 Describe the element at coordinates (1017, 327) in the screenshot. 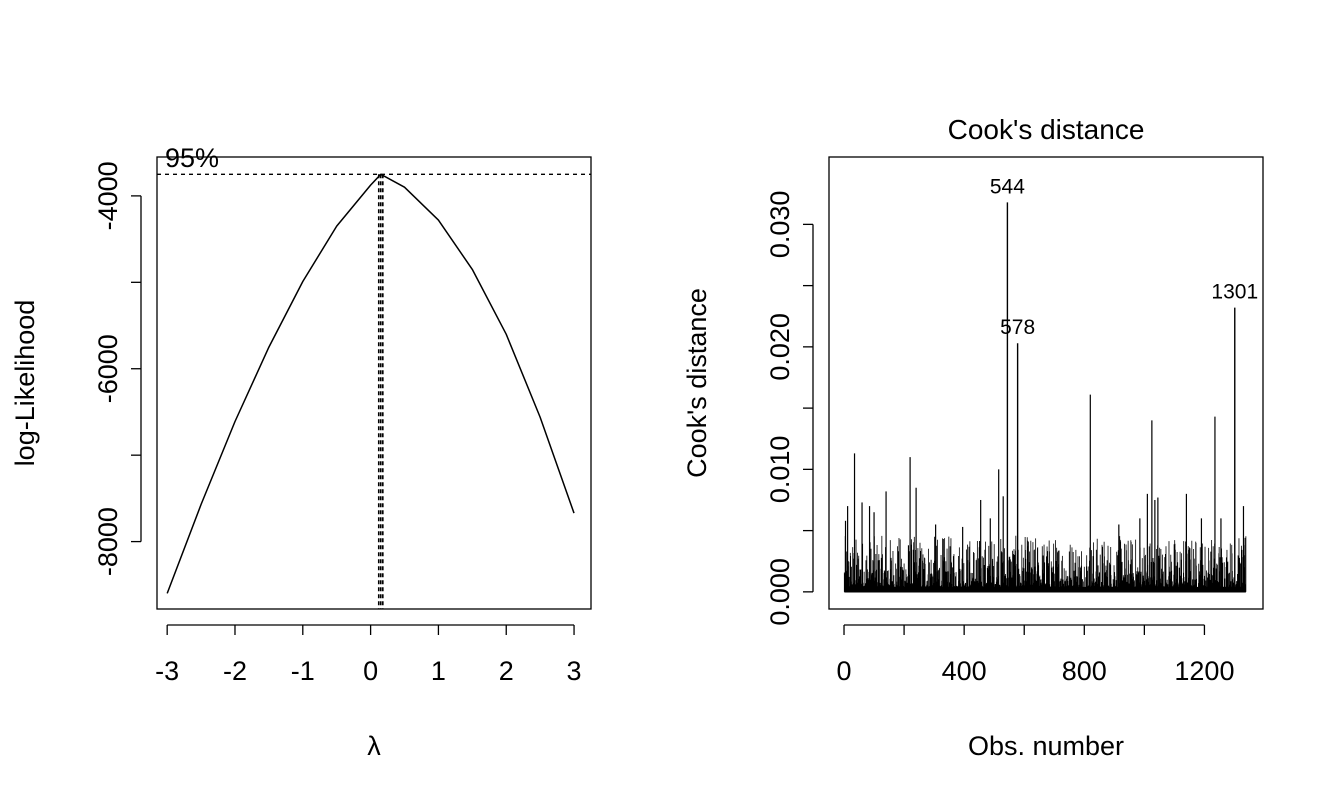

I see `cooks-point-label: 578` at that location.